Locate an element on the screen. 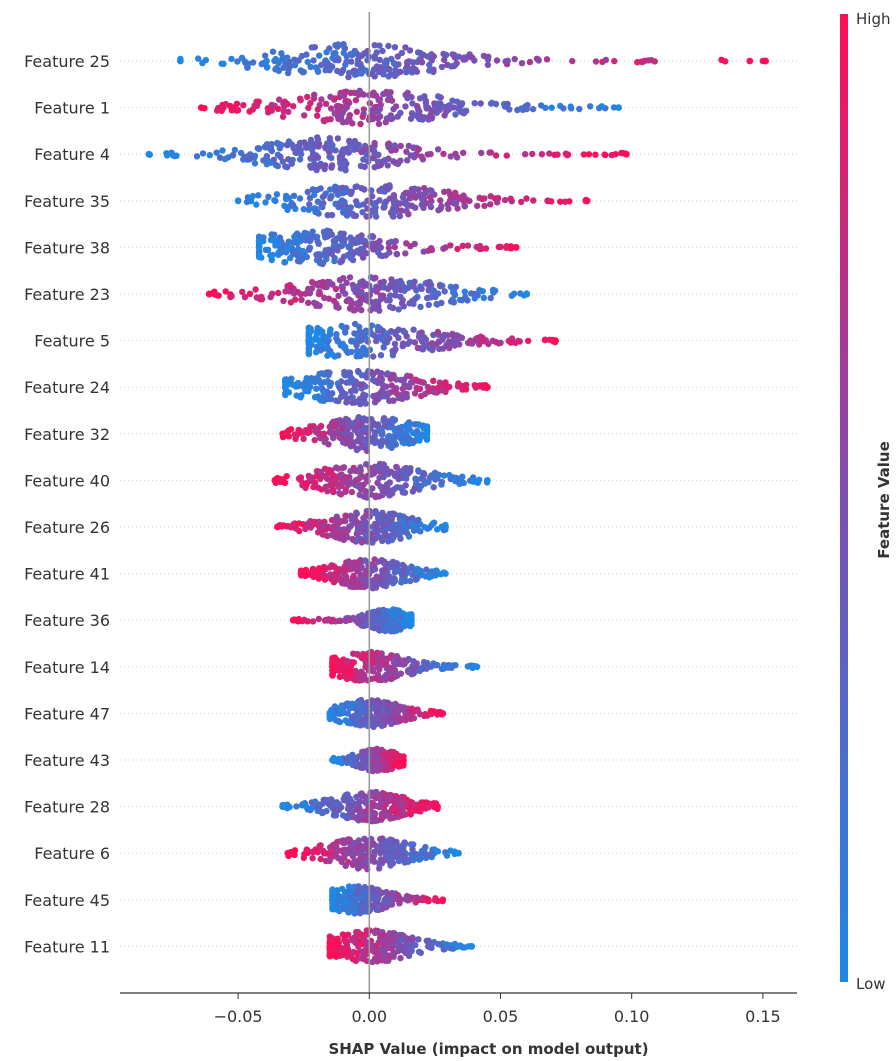 The width and height of the screenshot is (896, 1061). feature-label: Feature 36 is located at coordinates (67, 620).